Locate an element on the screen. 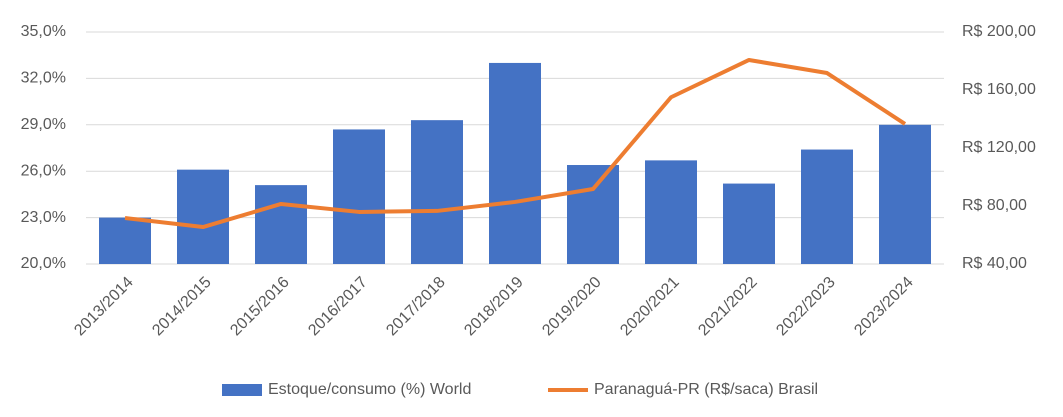 The width and height of the screenshot is (1063, 417). legend-swatch is located at coordinates (242, 390).